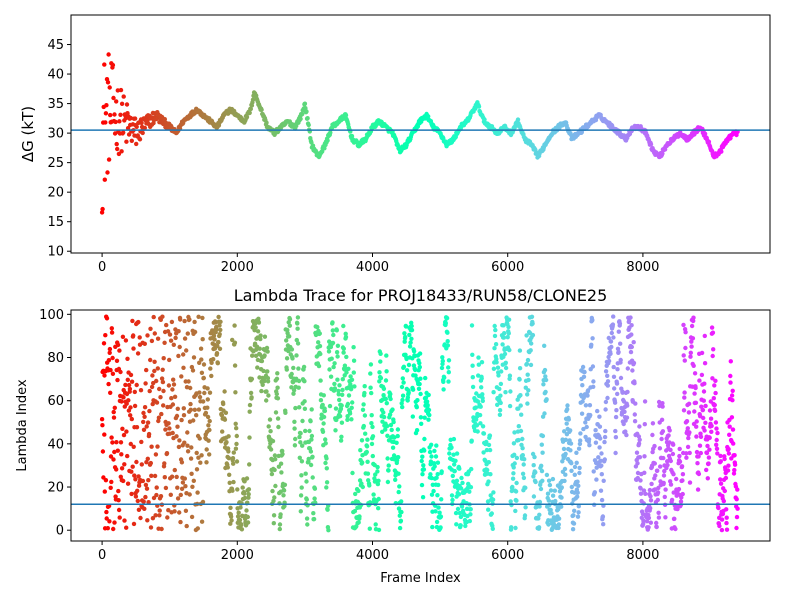  Describe the element at coordinates (642, 267) in the screenshot. I see `x-tick-label: 8000` at that location.